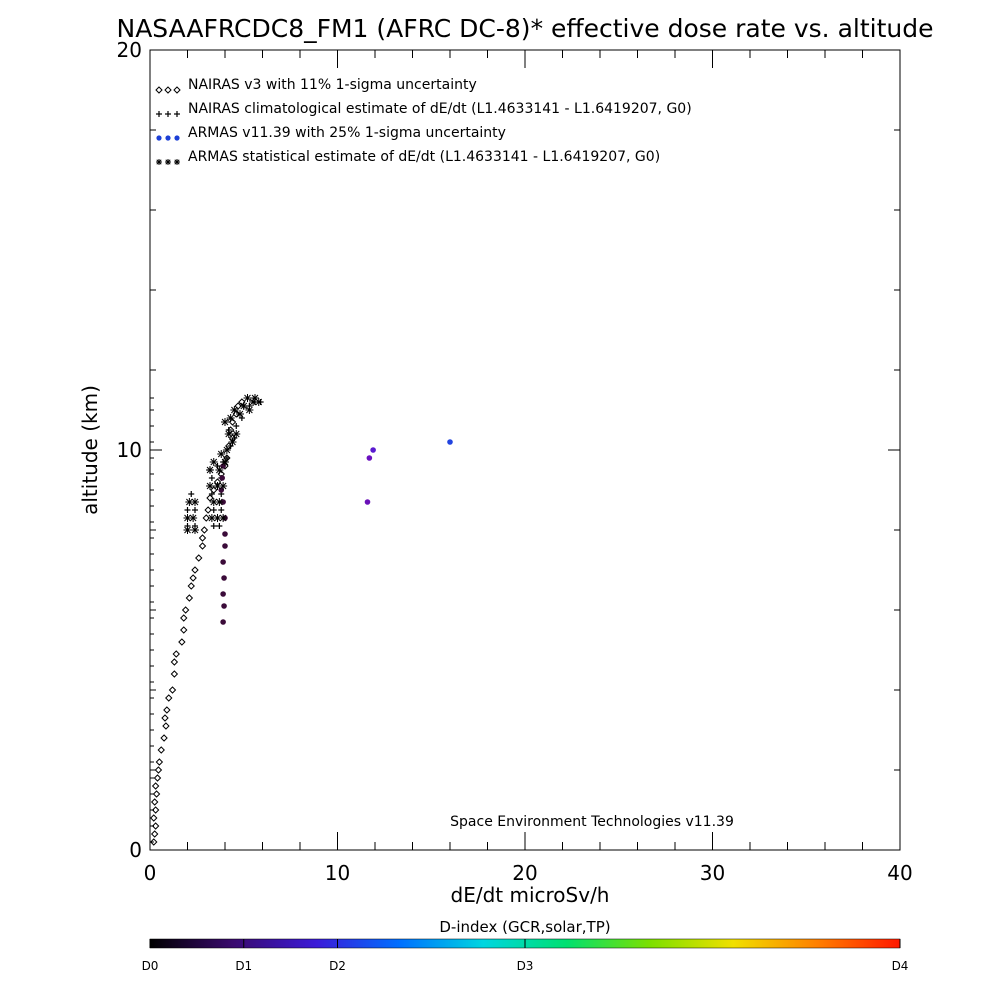 This screenshot has width=1000, height=1000. I want to click on series-diamond, so click(198, 622).